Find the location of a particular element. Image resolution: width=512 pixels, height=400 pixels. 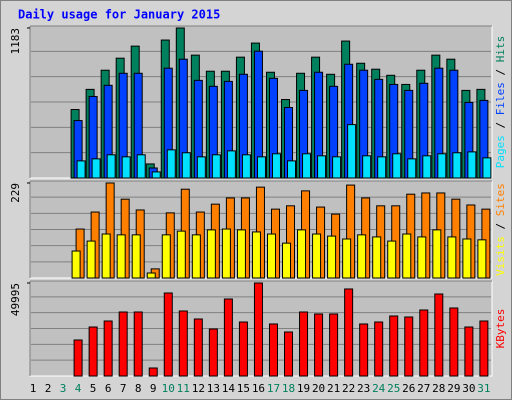

y-tick-label: 1183 is located at coordinates (15, 41).